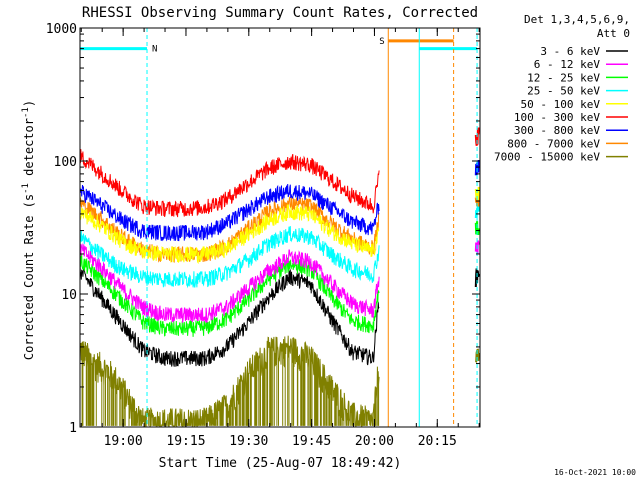 This screenshot has width=640, height=480. I want to click on y-axis-label: Corrected Count Rate (s-1 detector-1), so click(28, 230).